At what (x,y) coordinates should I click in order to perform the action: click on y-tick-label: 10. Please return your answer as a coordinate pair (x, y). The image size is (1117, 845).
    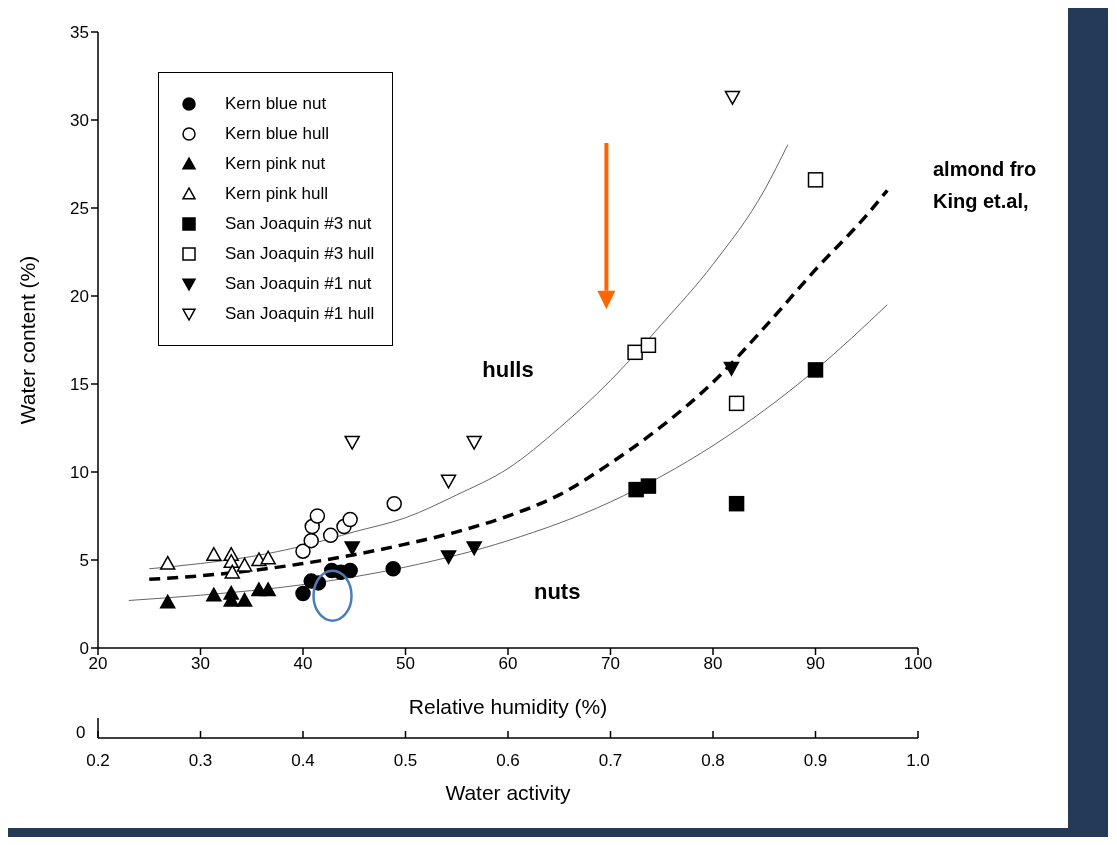
    Looking at the image, I should click on (79, 473).